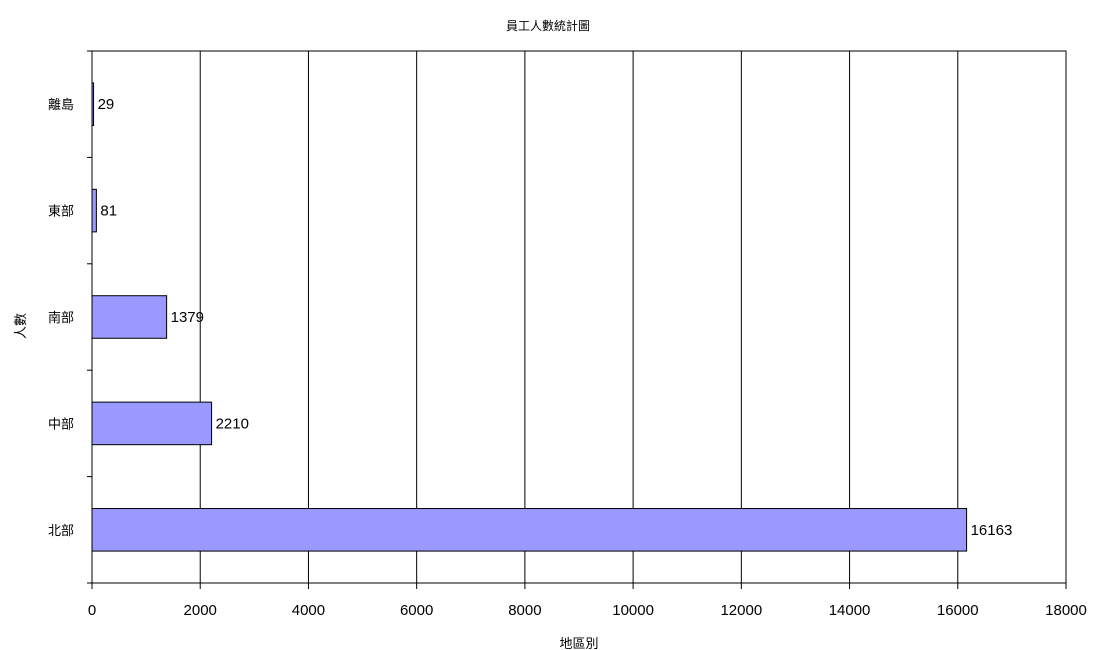 The image size is (1096, 650). I want to click on x-tick-label: 6000, so click(416, 610).